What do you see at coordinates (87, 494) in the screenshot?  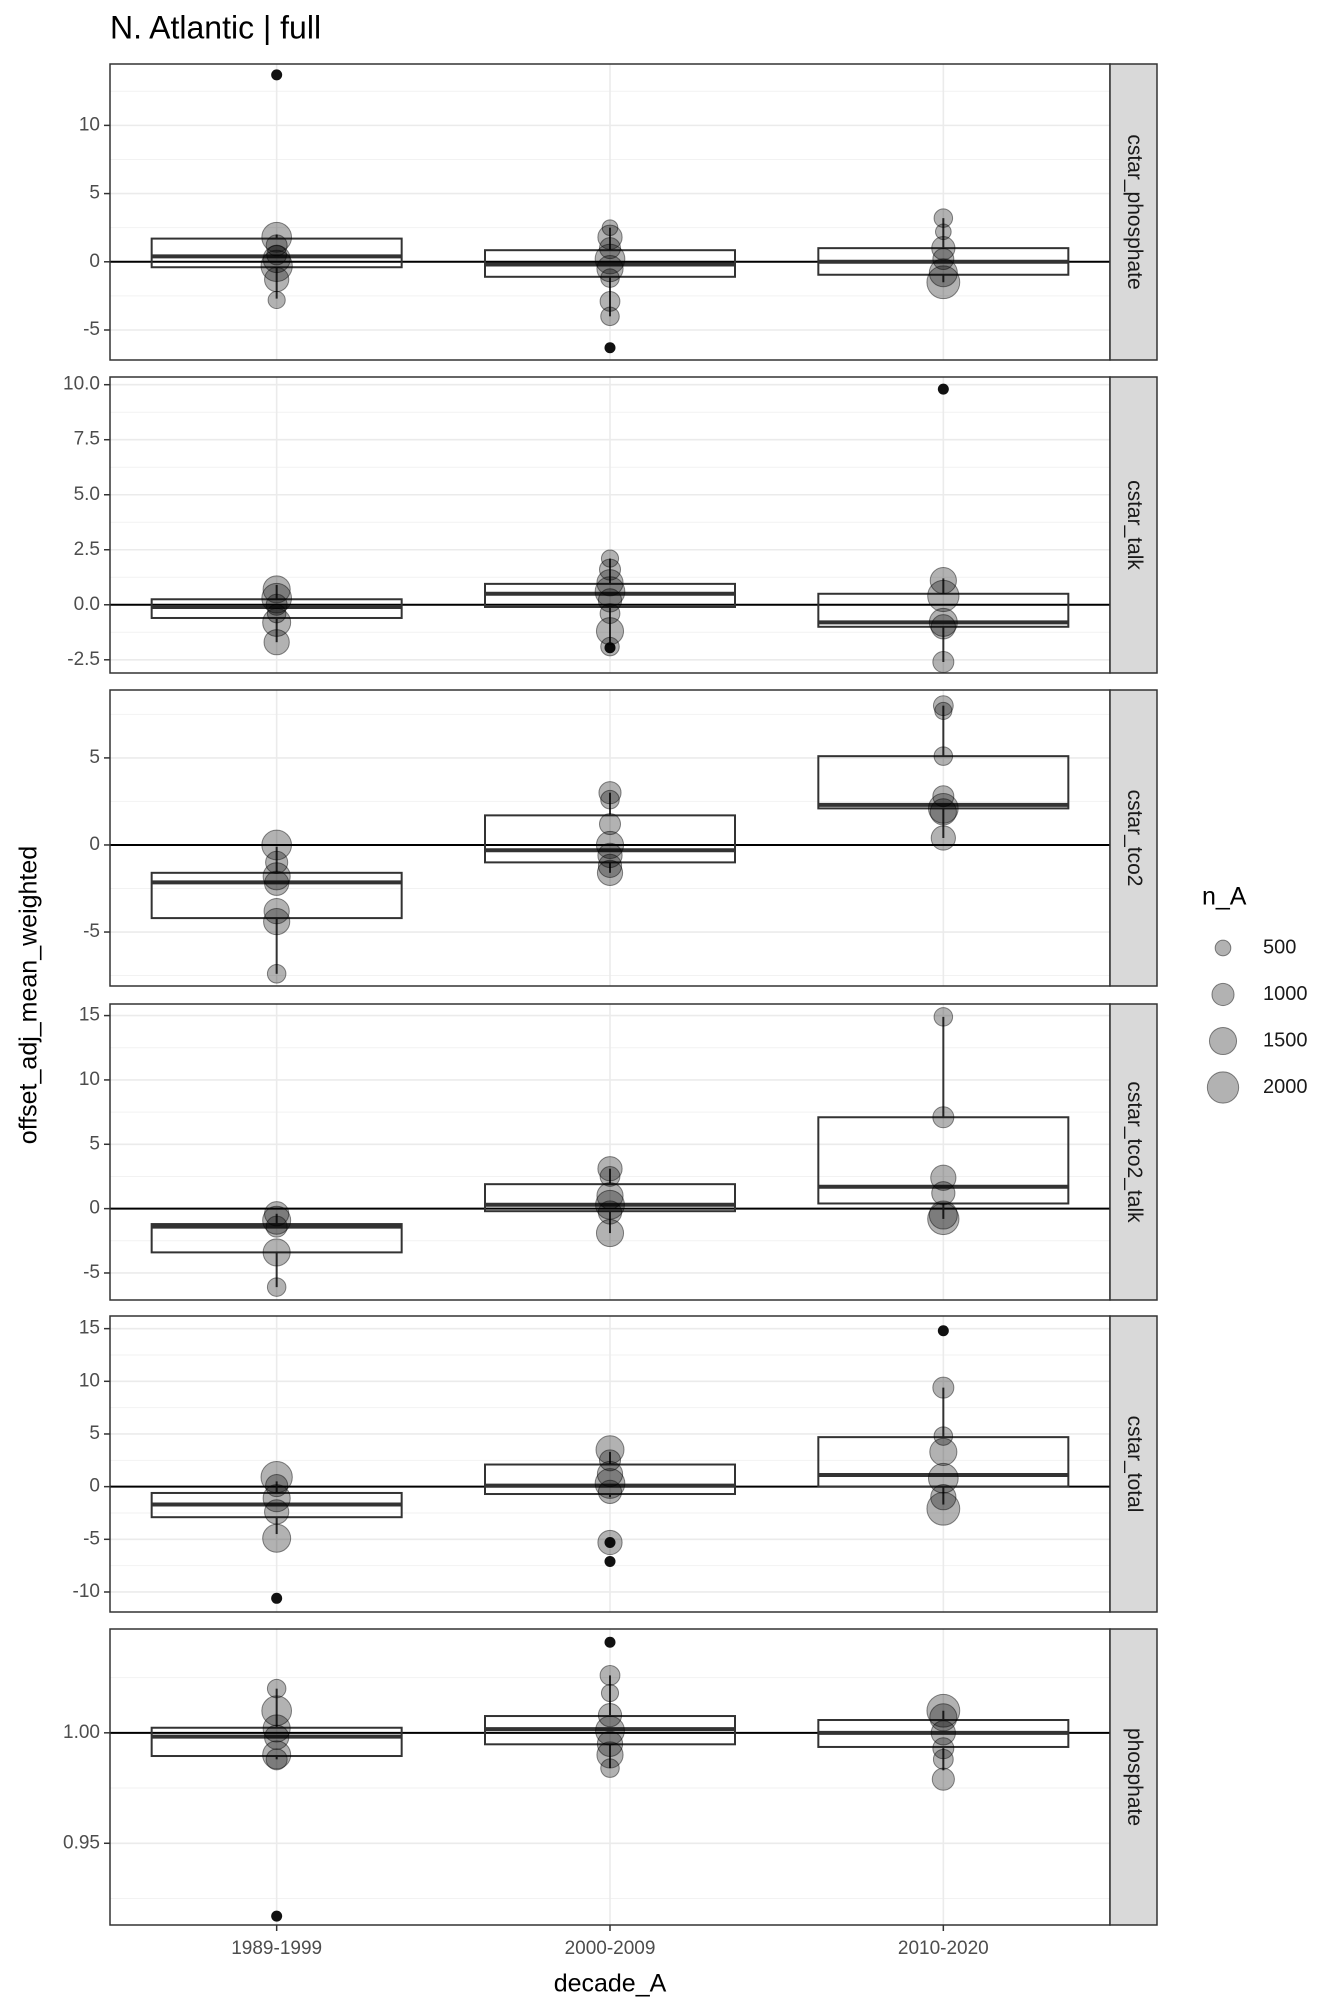 I see `y-tick-label: 5.0` at bounding box center [87, 494].